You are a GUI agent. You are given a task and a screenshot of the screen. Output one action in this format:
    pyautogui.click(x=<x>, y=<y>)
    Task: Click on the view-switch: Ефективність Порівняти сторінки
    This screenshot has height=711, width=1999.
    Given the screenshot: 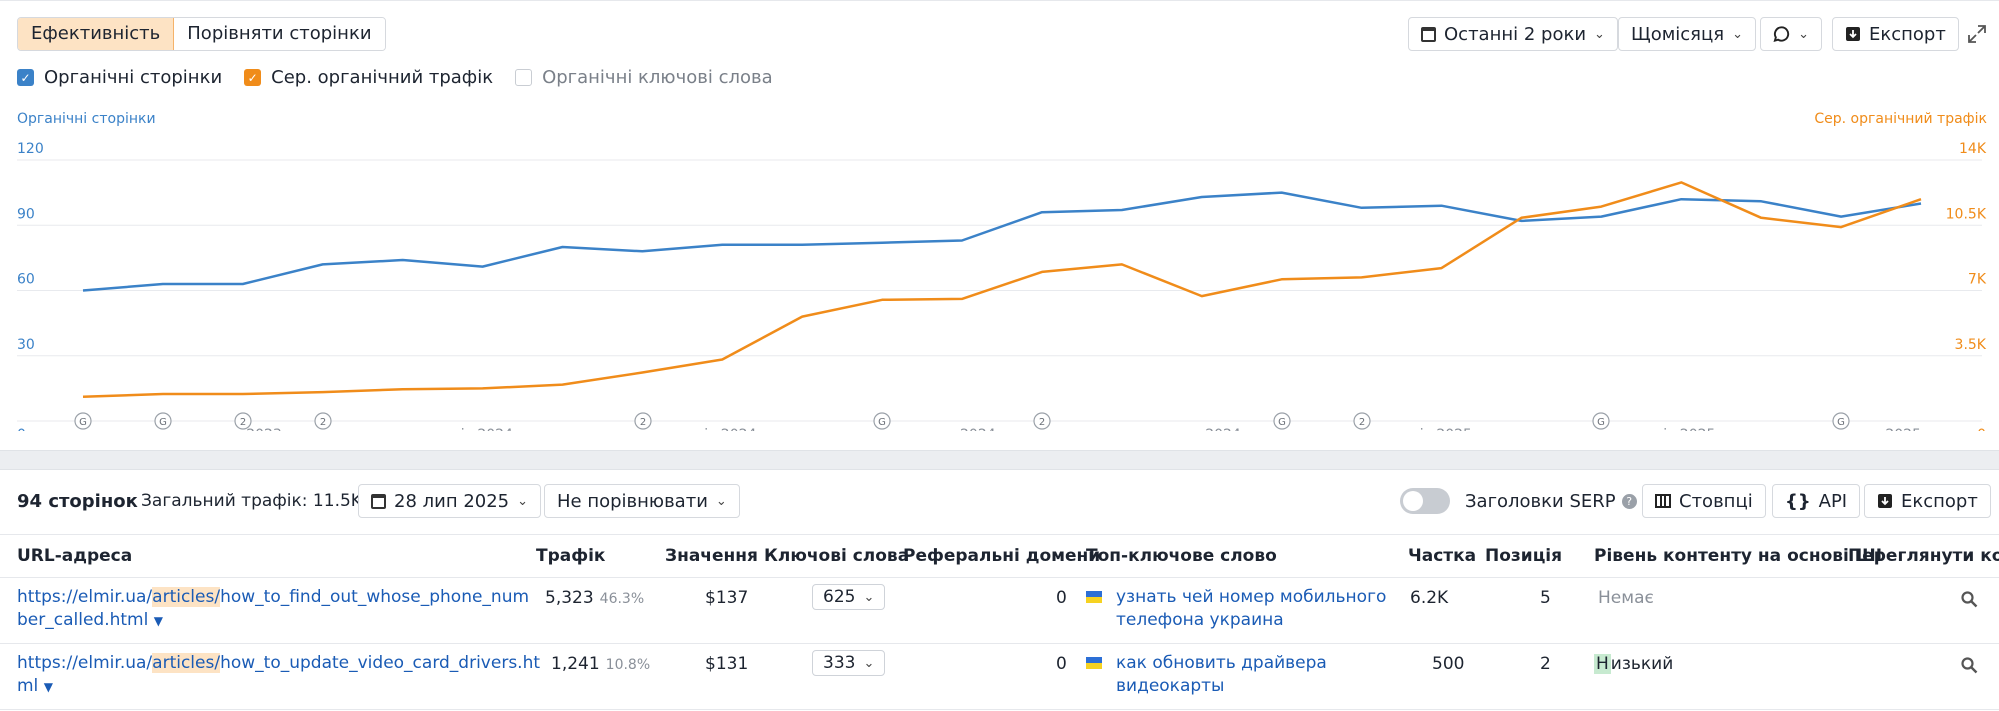 What is the action you would take?
    pyautogui.click(x=201, y=34)
    